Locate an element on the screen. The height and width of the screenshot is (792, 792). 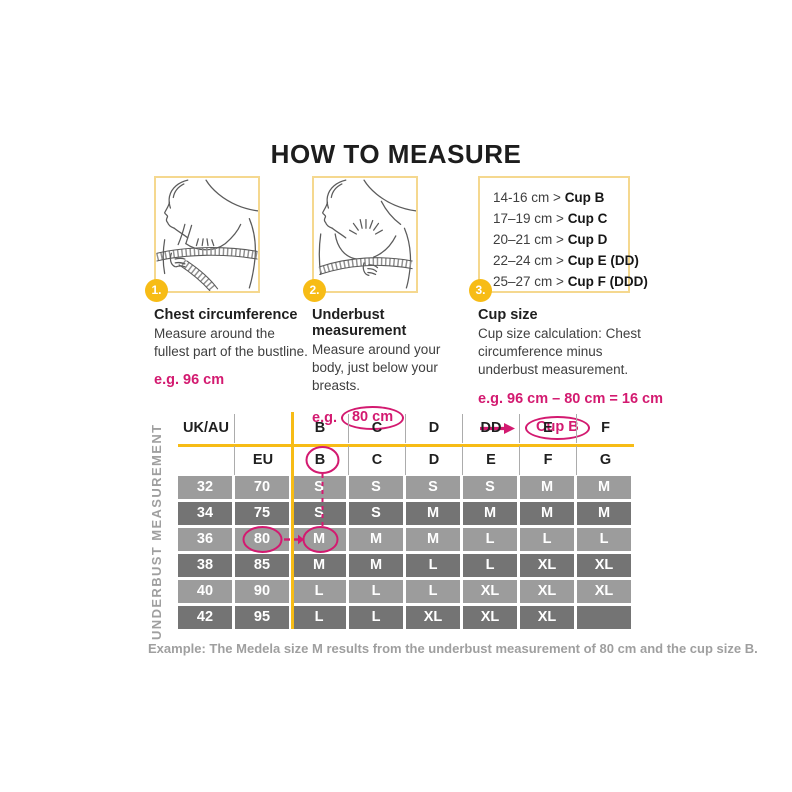
cup-name: Cup D is located at coordinates (587, 239).